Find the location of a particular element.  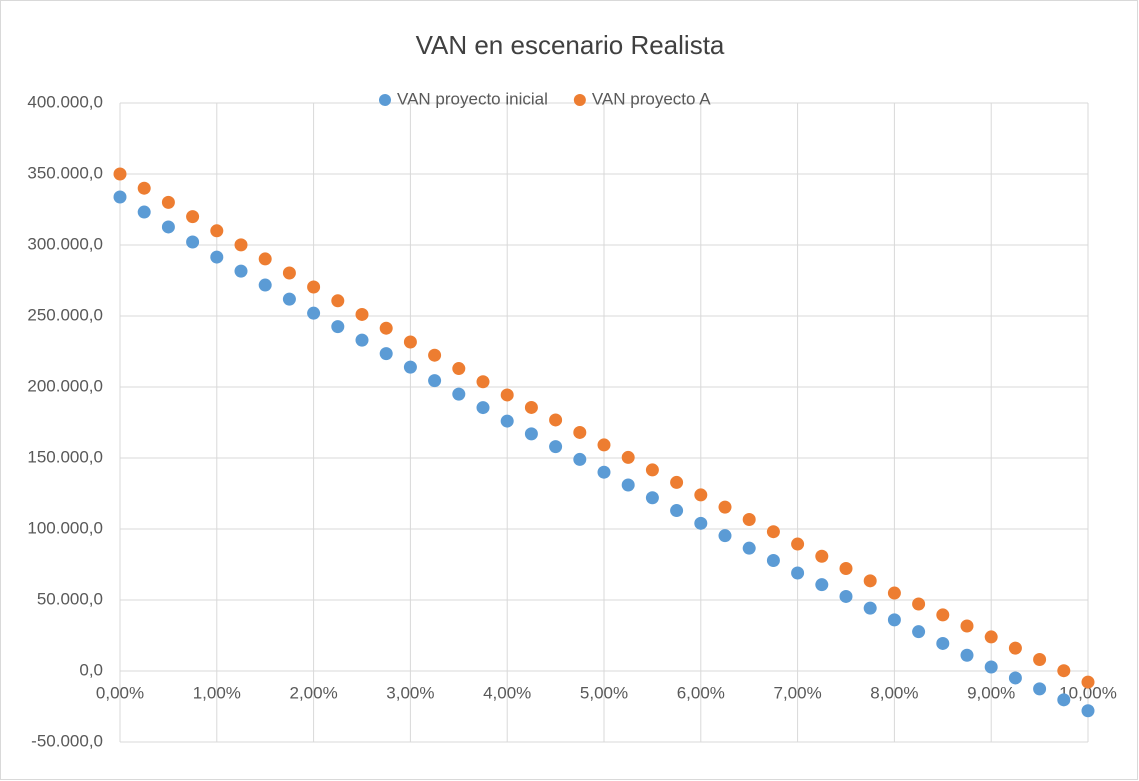

y-tick-label: 0,0 is located at coordinates (91, 669).